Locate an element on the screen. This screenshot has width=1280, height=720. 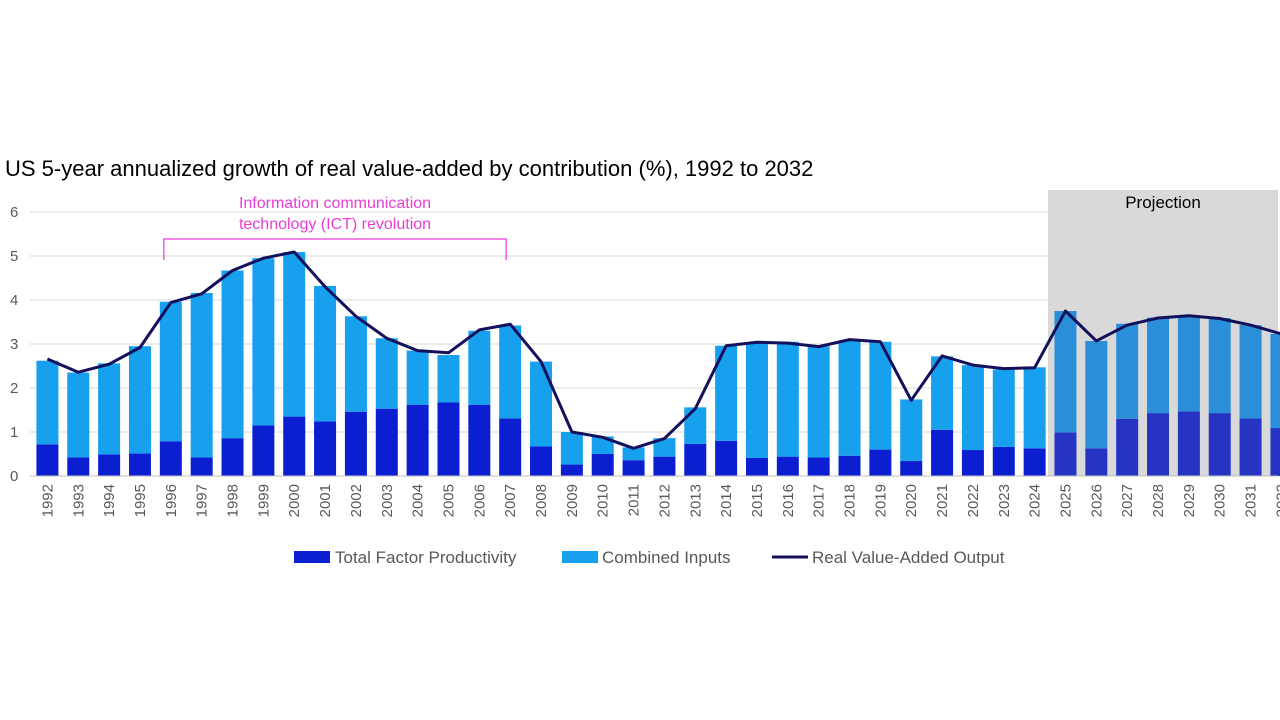
x-tick-label: 2007 is located at coordinates (510, 500).